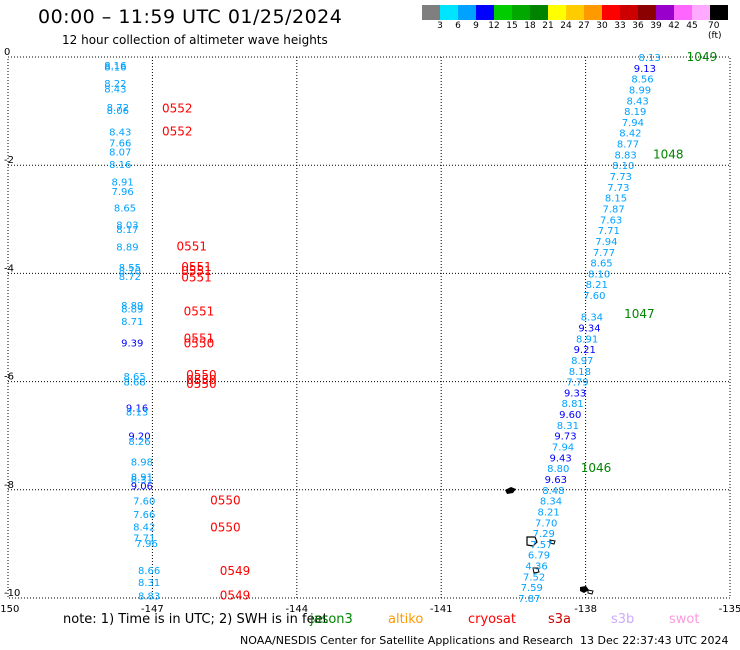  I want to click on x-tick-label: -144, so click(296, 609).